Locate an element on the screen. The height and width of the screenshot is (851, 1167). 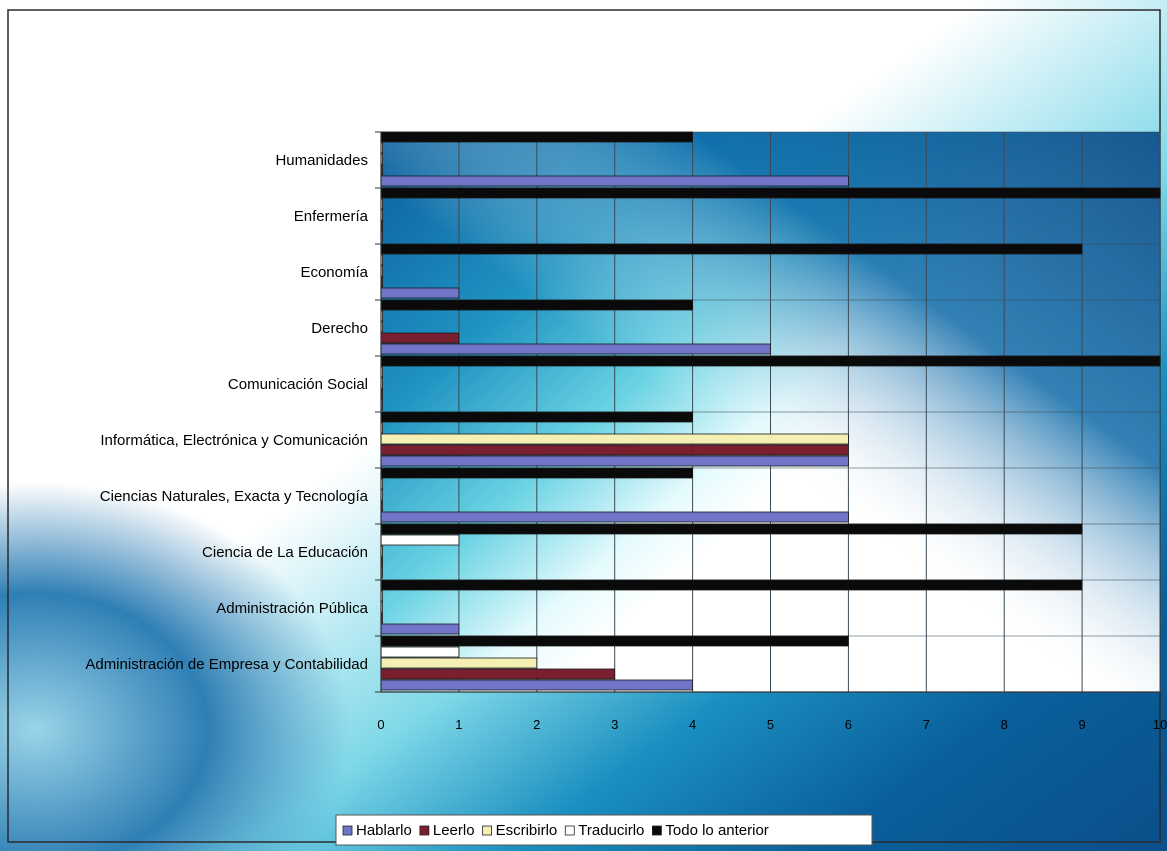
x-tick-label-7: 7 is located at coordinates (926, 724).